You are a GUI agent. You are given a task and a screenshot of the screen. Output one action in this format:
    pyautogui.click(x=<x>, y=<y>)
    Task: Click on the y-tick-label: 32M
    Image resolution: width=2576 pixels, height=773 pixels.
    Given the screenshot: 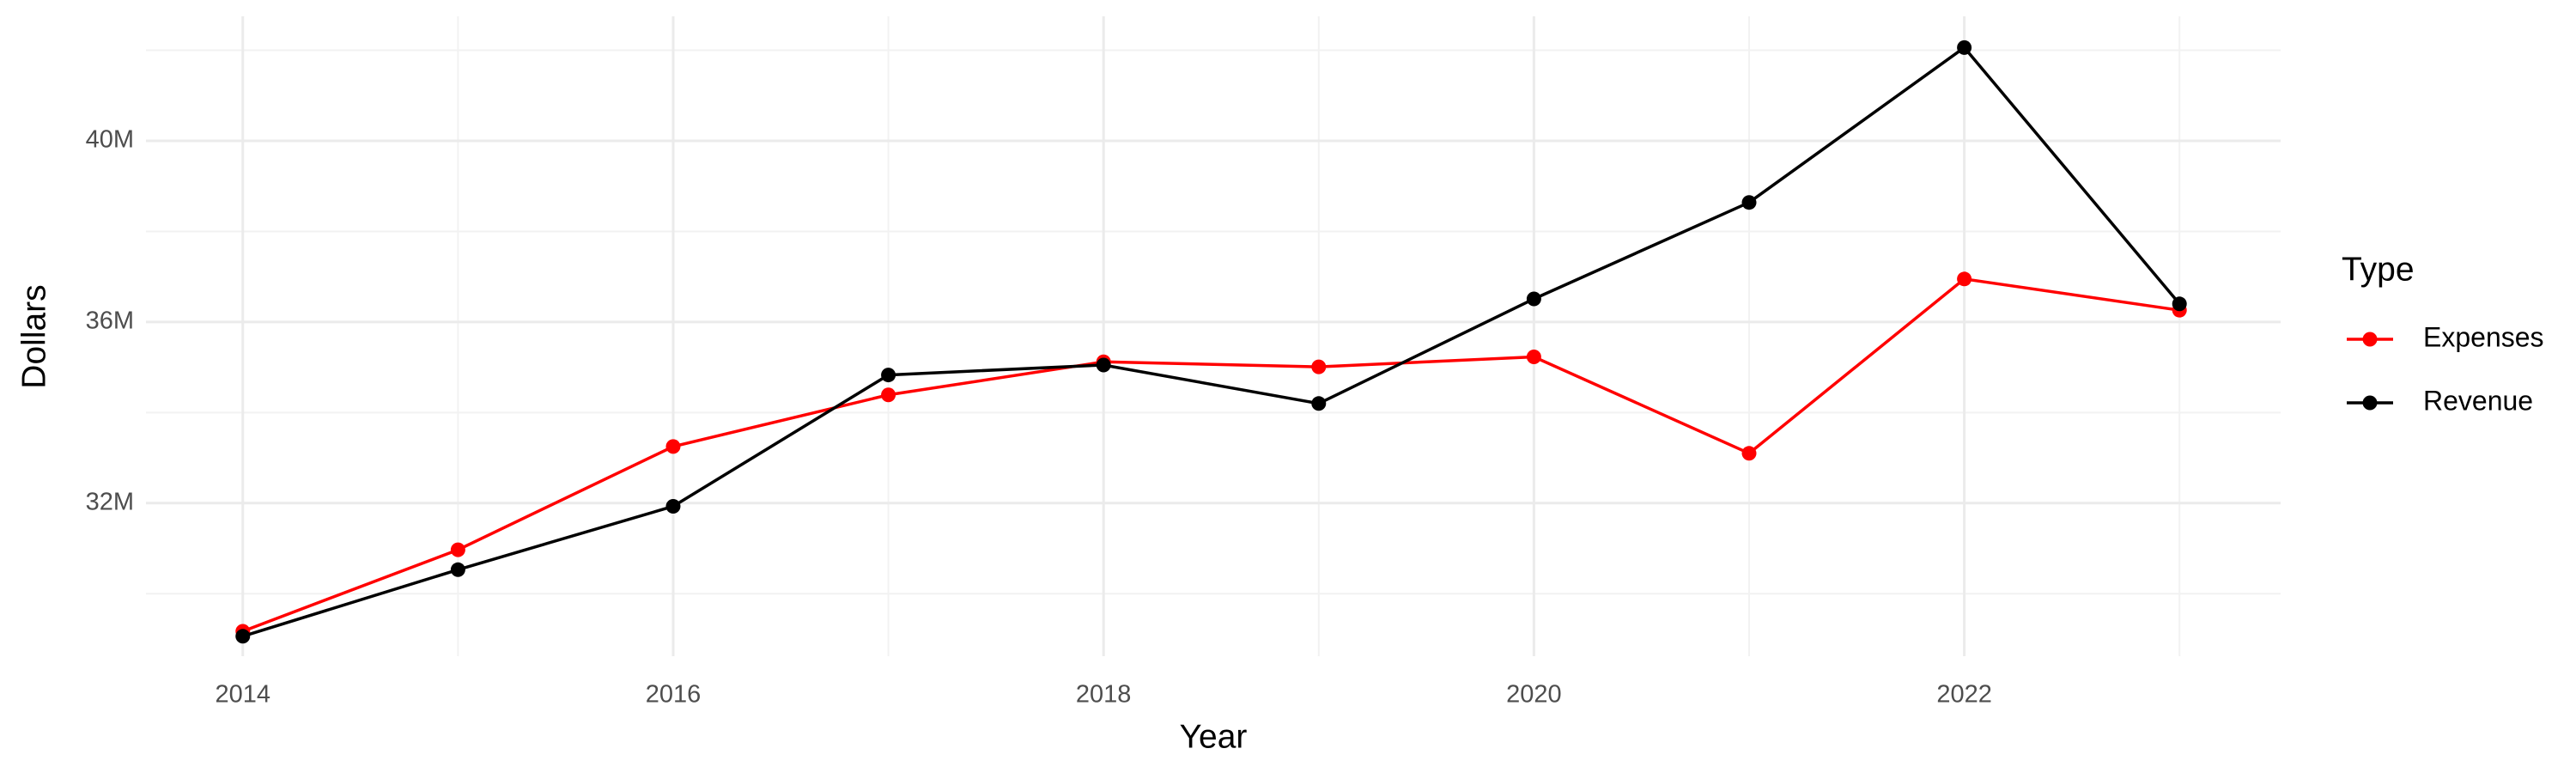 What is the action you would take?
    pyautogui.click(x=110, y=501)
    